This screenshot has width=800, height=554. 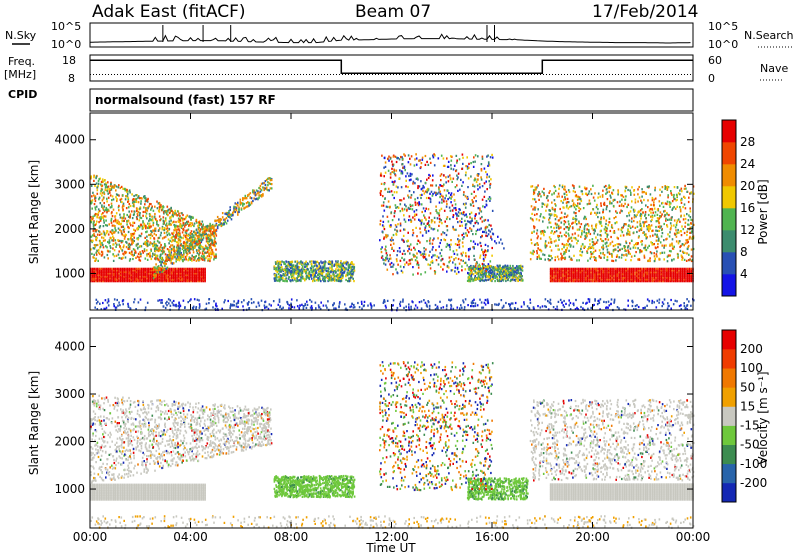 I want to click on freq-unit: [MHz], so click(x=20, y=74).